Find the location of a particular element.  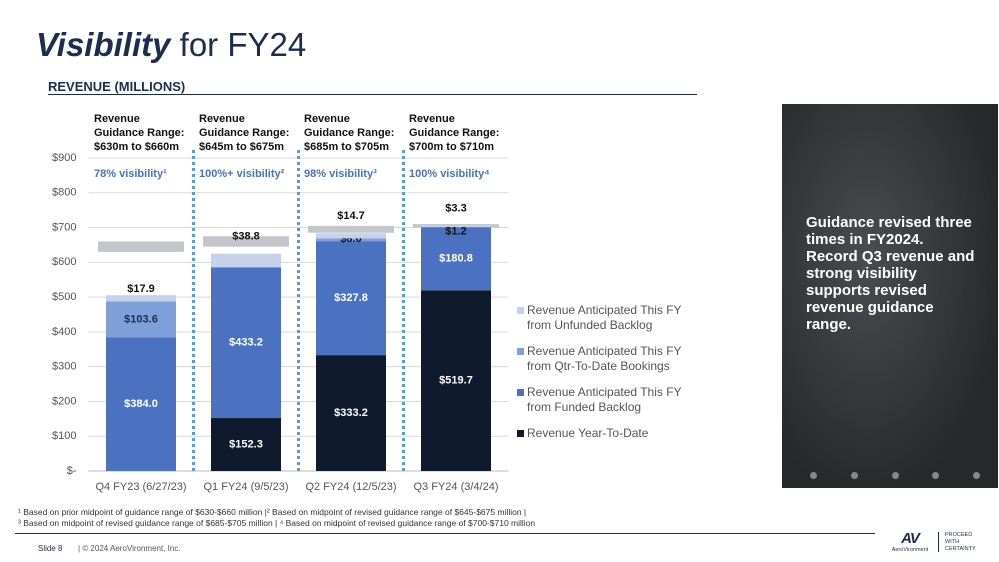

value-label: $17.9 is located at coordinates (141, 289).